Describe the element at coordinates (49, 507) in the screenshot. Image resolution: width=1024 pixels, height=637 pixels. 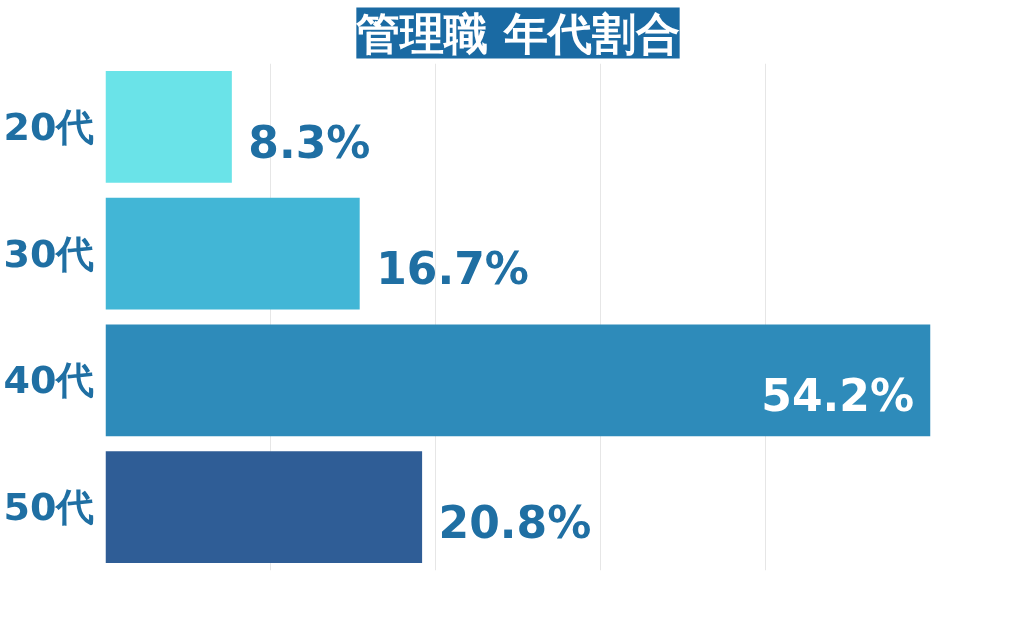
I see `y-tick-label: 50代` at that location.